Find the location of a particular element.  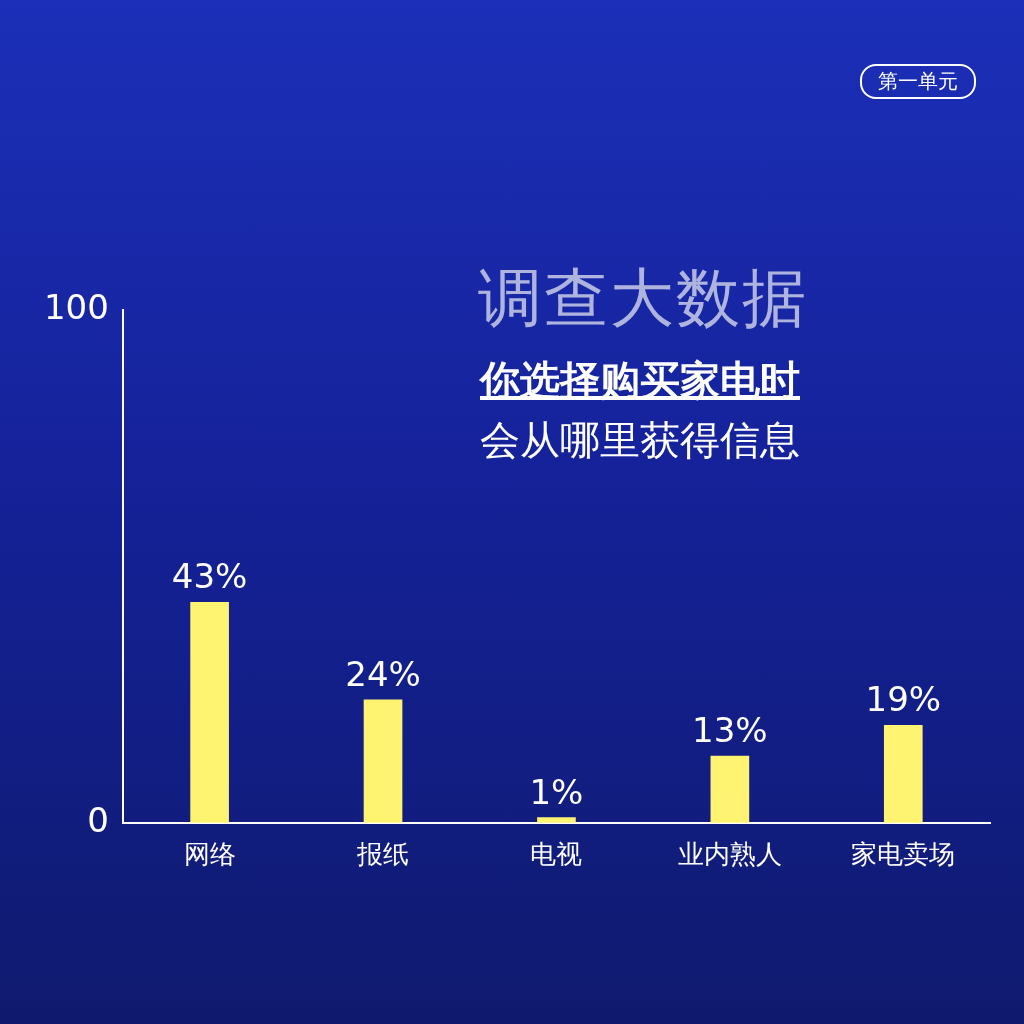

x-tick-label: 家电卖场 is located at coordinates (903, 854).